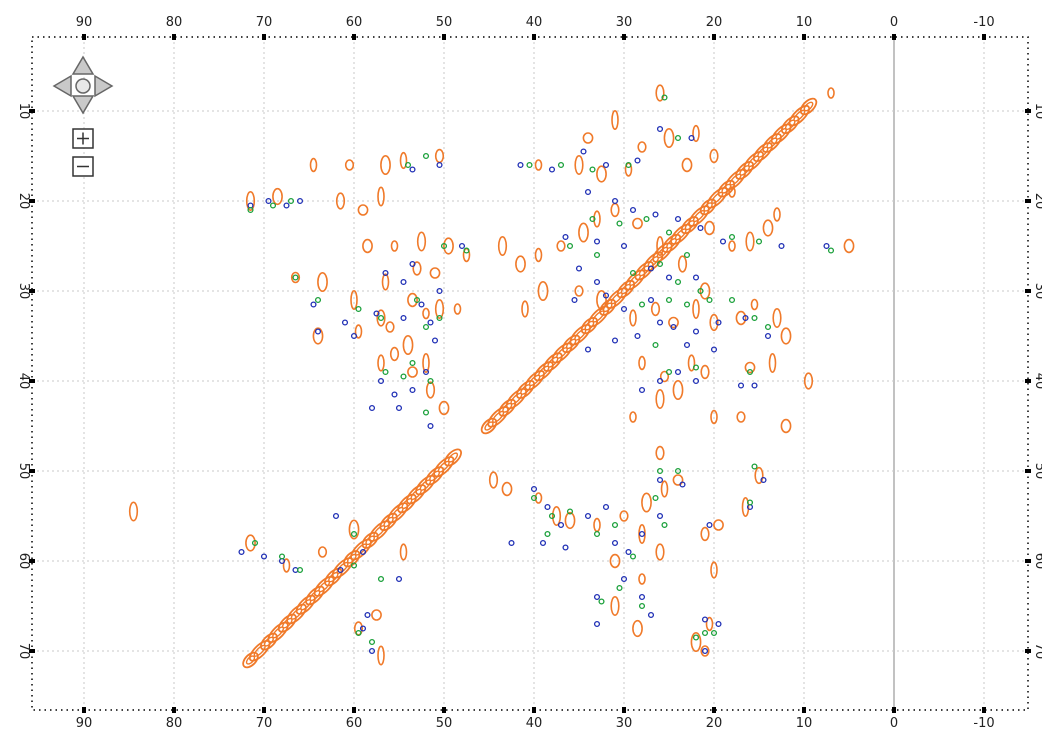 Image resolution: width=1042 pixels, height=731 pixels. I want to click on navigation-controls, so click(83, 116).